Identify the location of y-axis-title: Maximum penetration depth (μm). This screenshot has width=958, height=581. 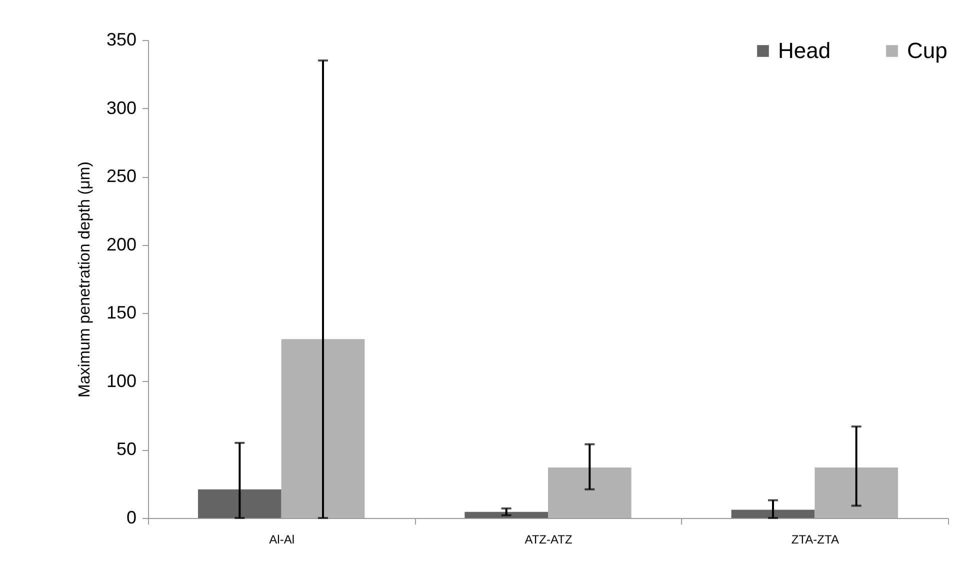
(85, 280).